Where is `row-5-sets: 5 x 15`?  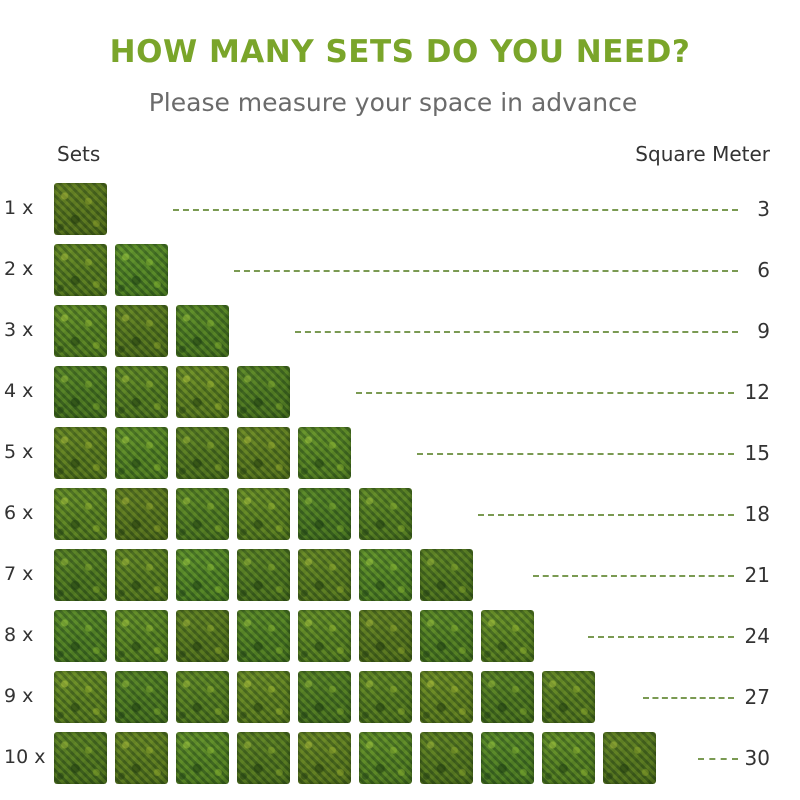
row-5-sets: 5 x 15 is located at coordinates (400, 454).